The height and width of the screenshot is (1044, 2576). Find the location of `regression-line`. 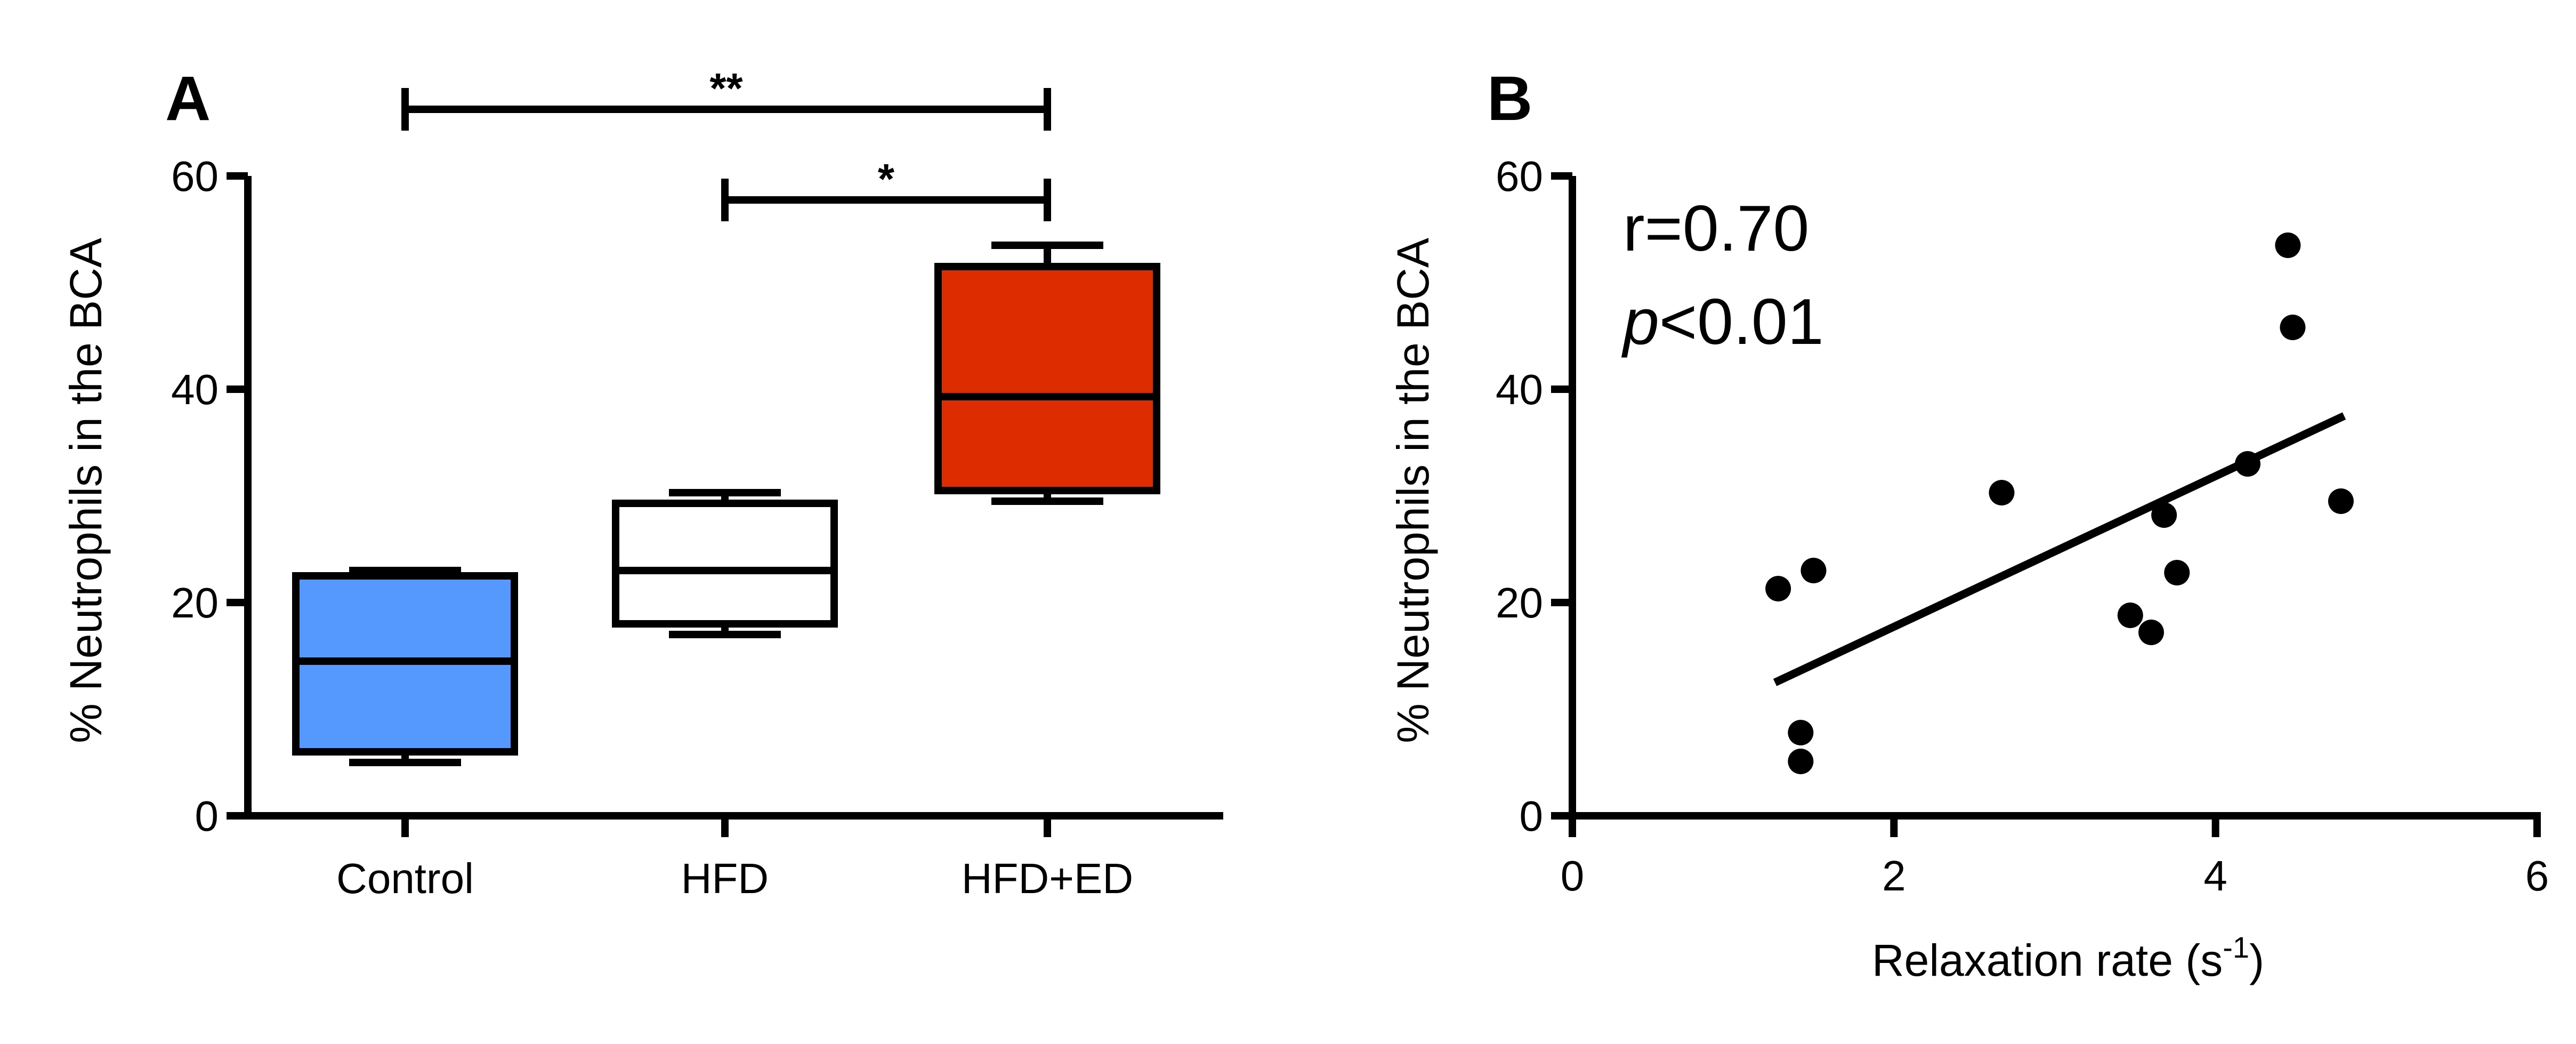

regression-line is located at coordinates (2059, 549).